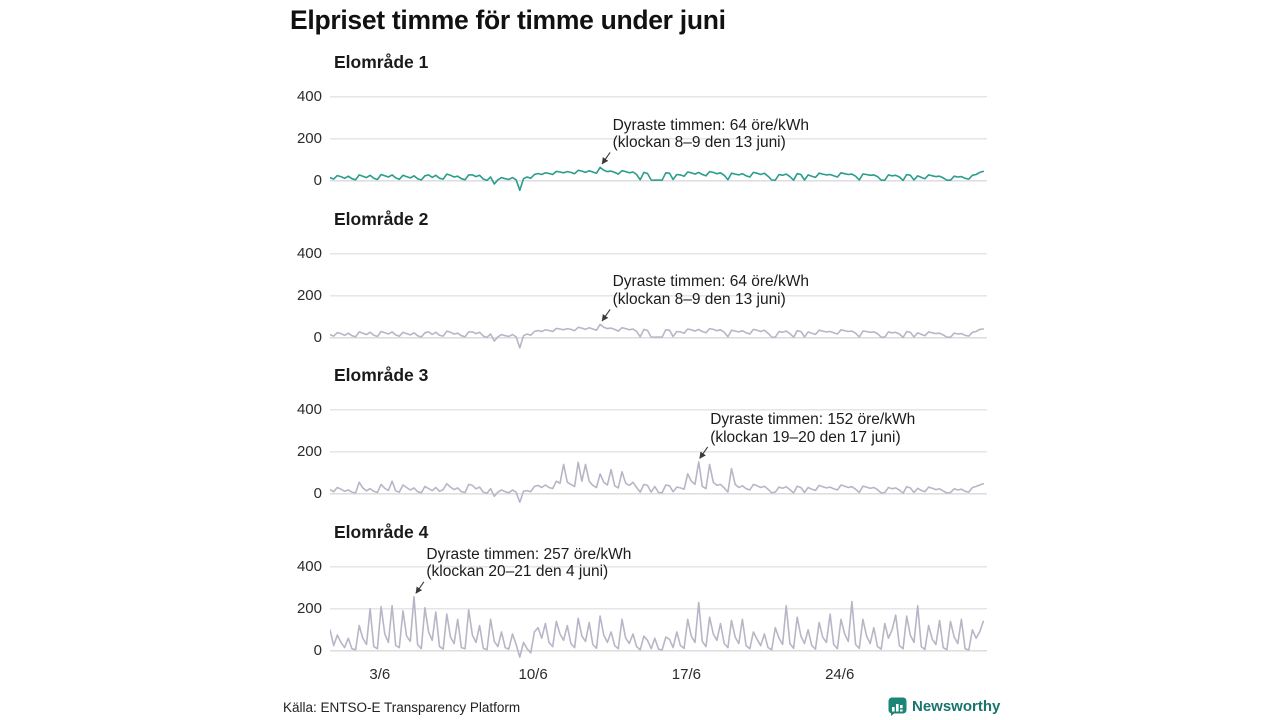 Image resolution: width=1280 pixels, height=720 pixels. Describe the element at coordinates (381, 218) in the screenshot. I see `panel-title: Elområde 2` at that location.